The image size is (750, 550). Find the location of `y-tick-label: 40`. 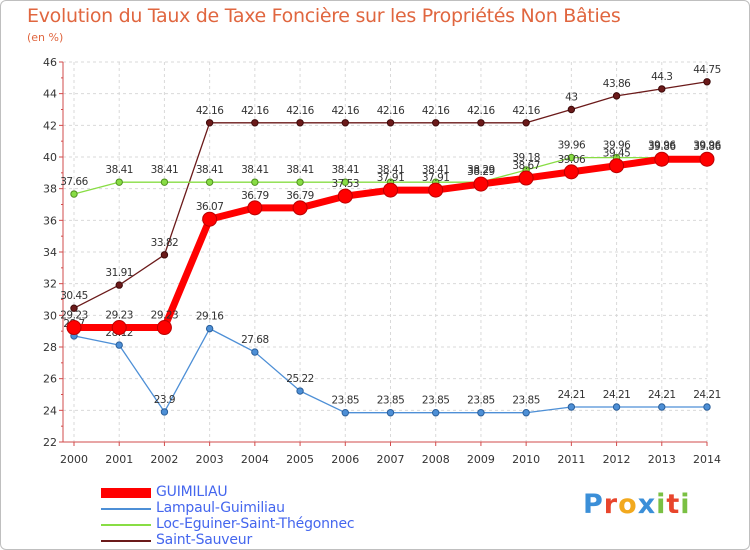

y-tick-label: 40 is located at coordinates (50, 157).